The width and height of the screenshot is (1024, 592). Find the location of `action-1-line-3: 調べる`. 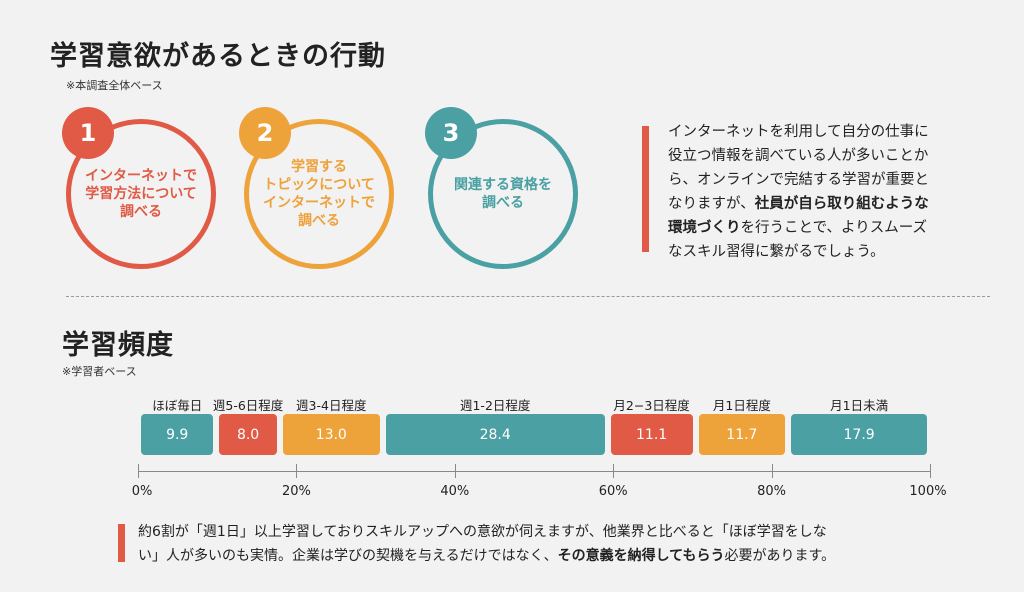

action-1-line-3: 調べる is located at coordinates (141, 212).